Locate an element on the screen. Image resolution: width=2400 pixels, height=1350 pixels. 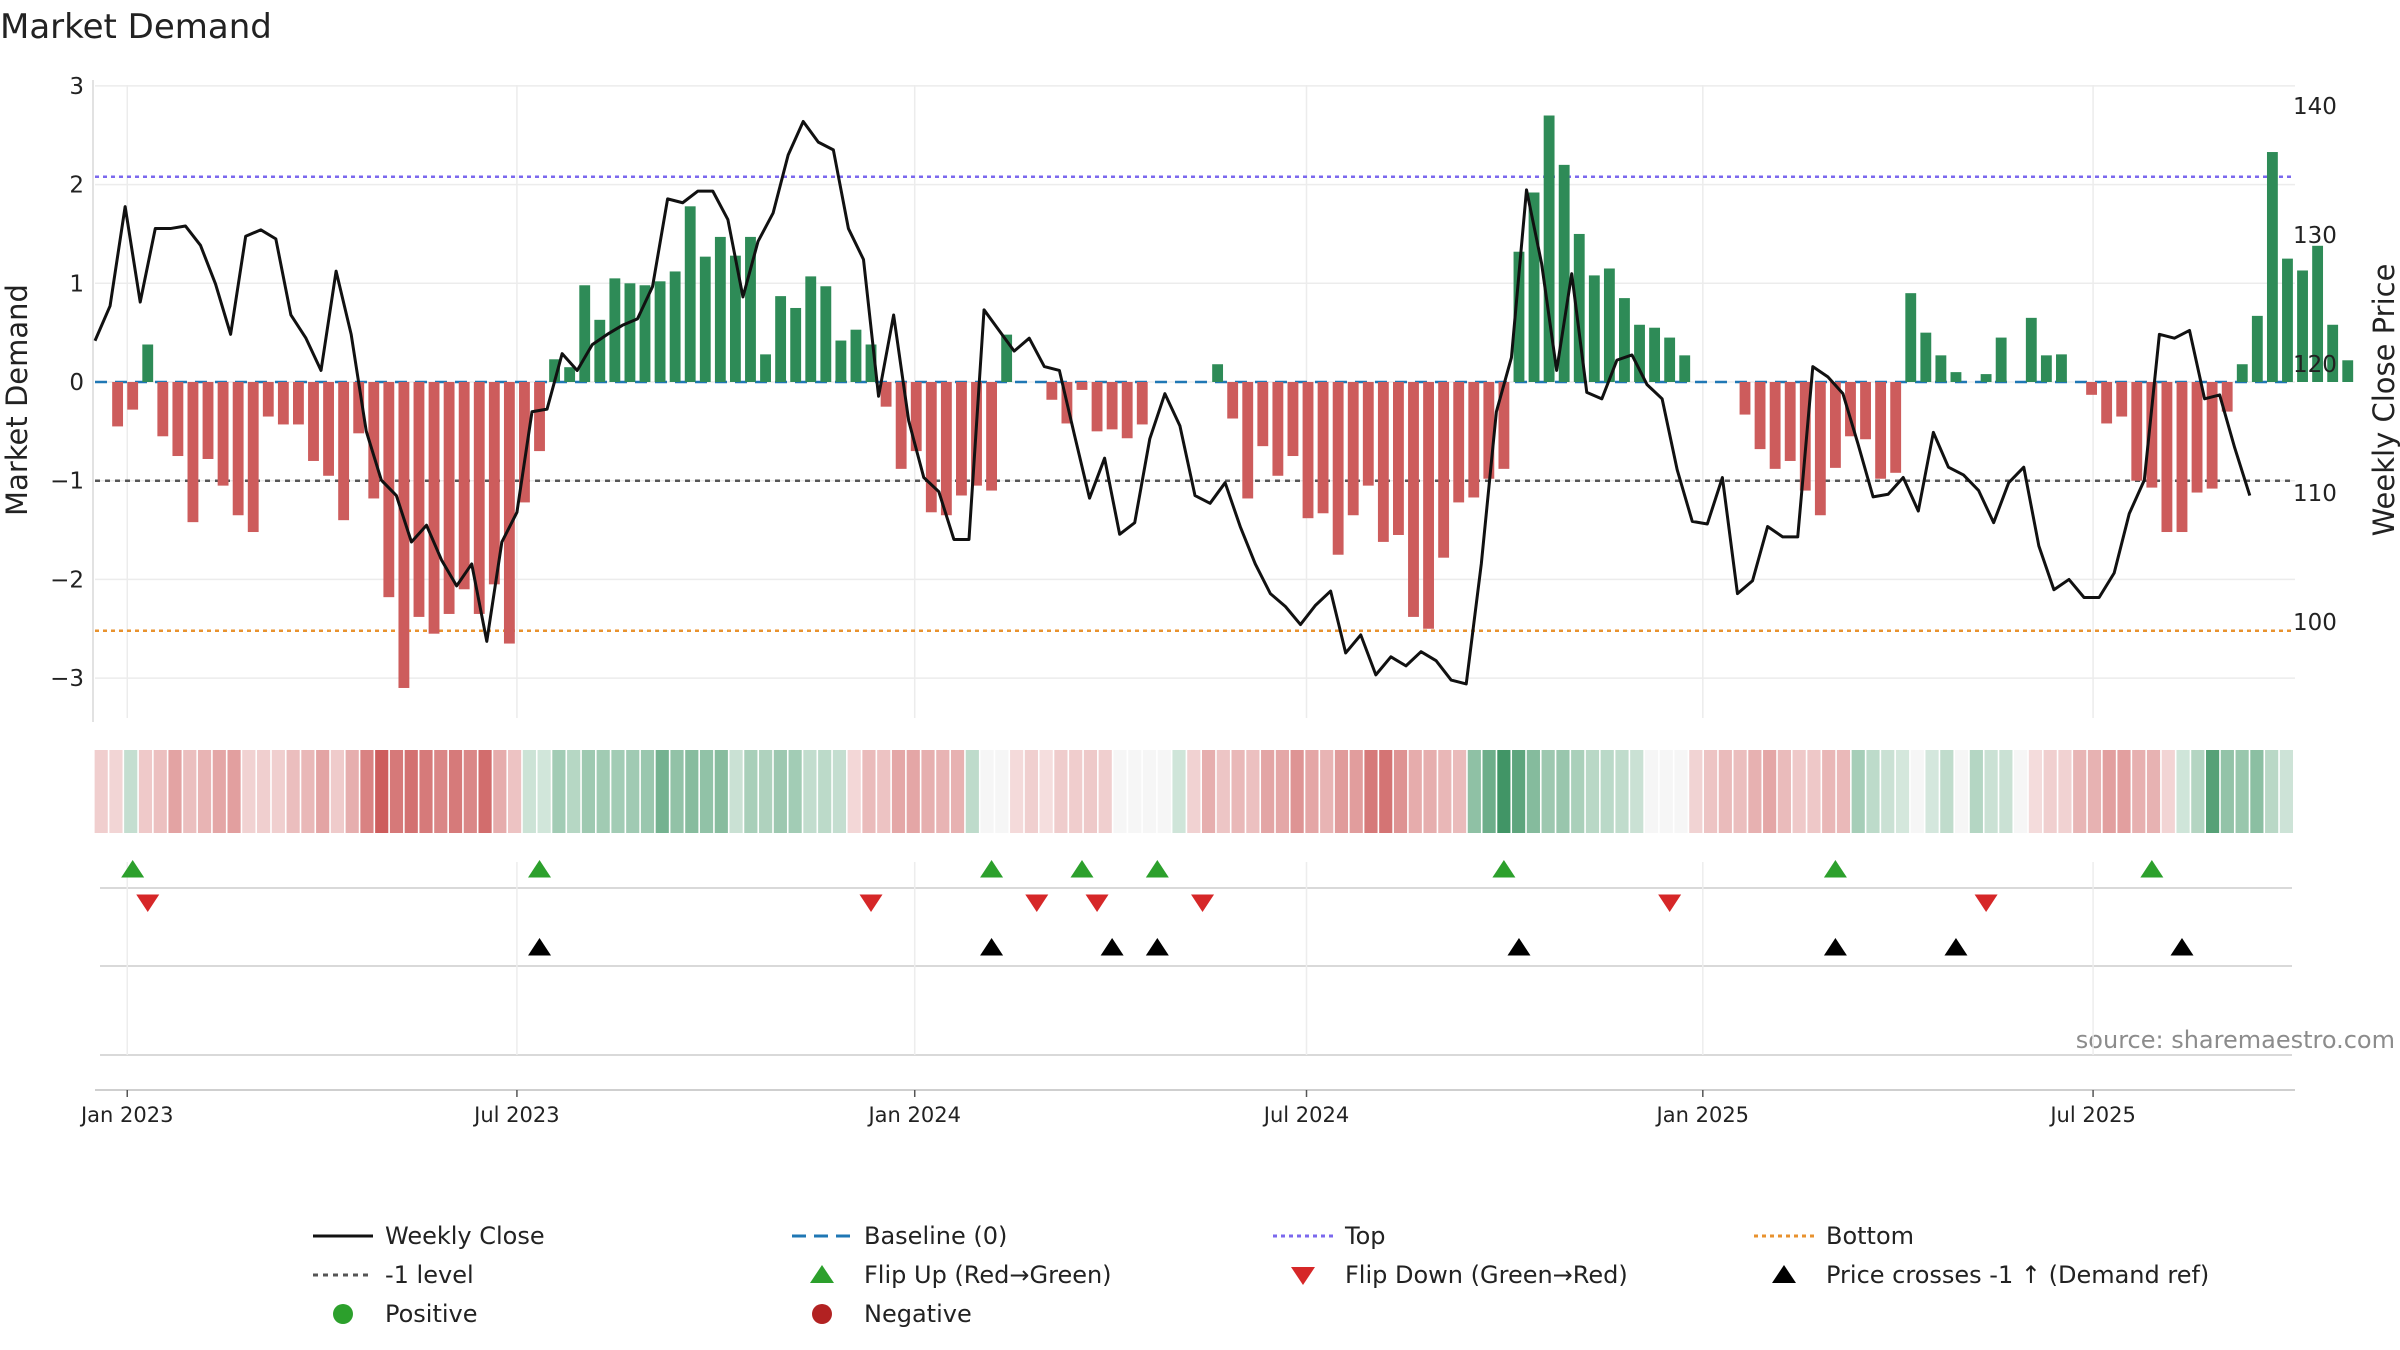
x-tick-label: Jan 2023 is located at coordinates (126, 1115).